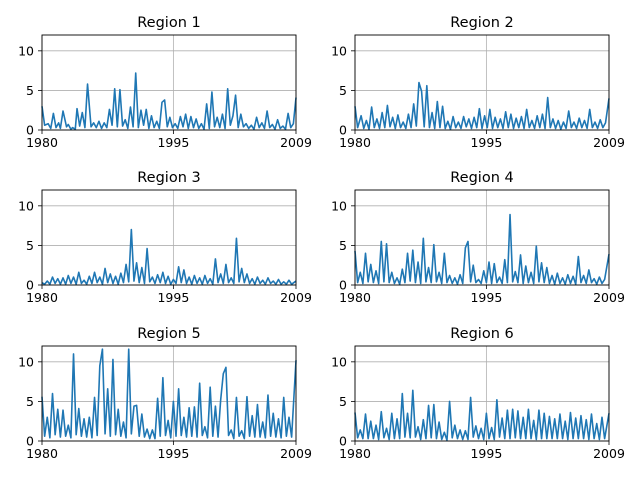 The height and width of the screenshot is (480, 640). I want to click on subplot-title: Region 6, so click(481, 334).